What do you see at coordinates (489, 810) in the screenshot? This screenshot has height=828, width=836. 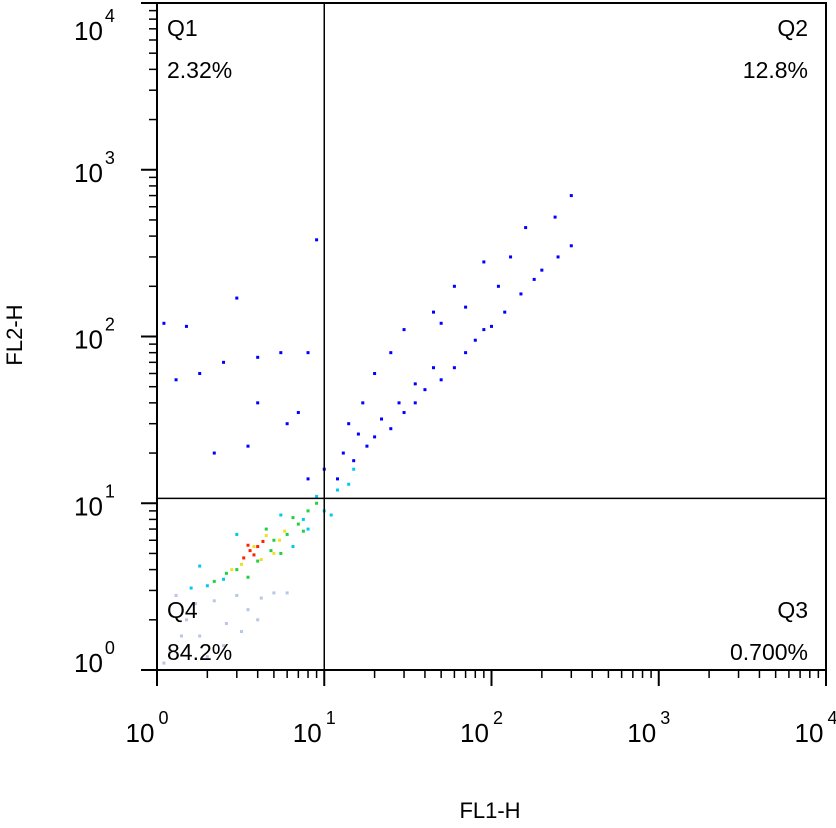 I see `x-axis-label: FL1-H` at bounding box center [489, 810].